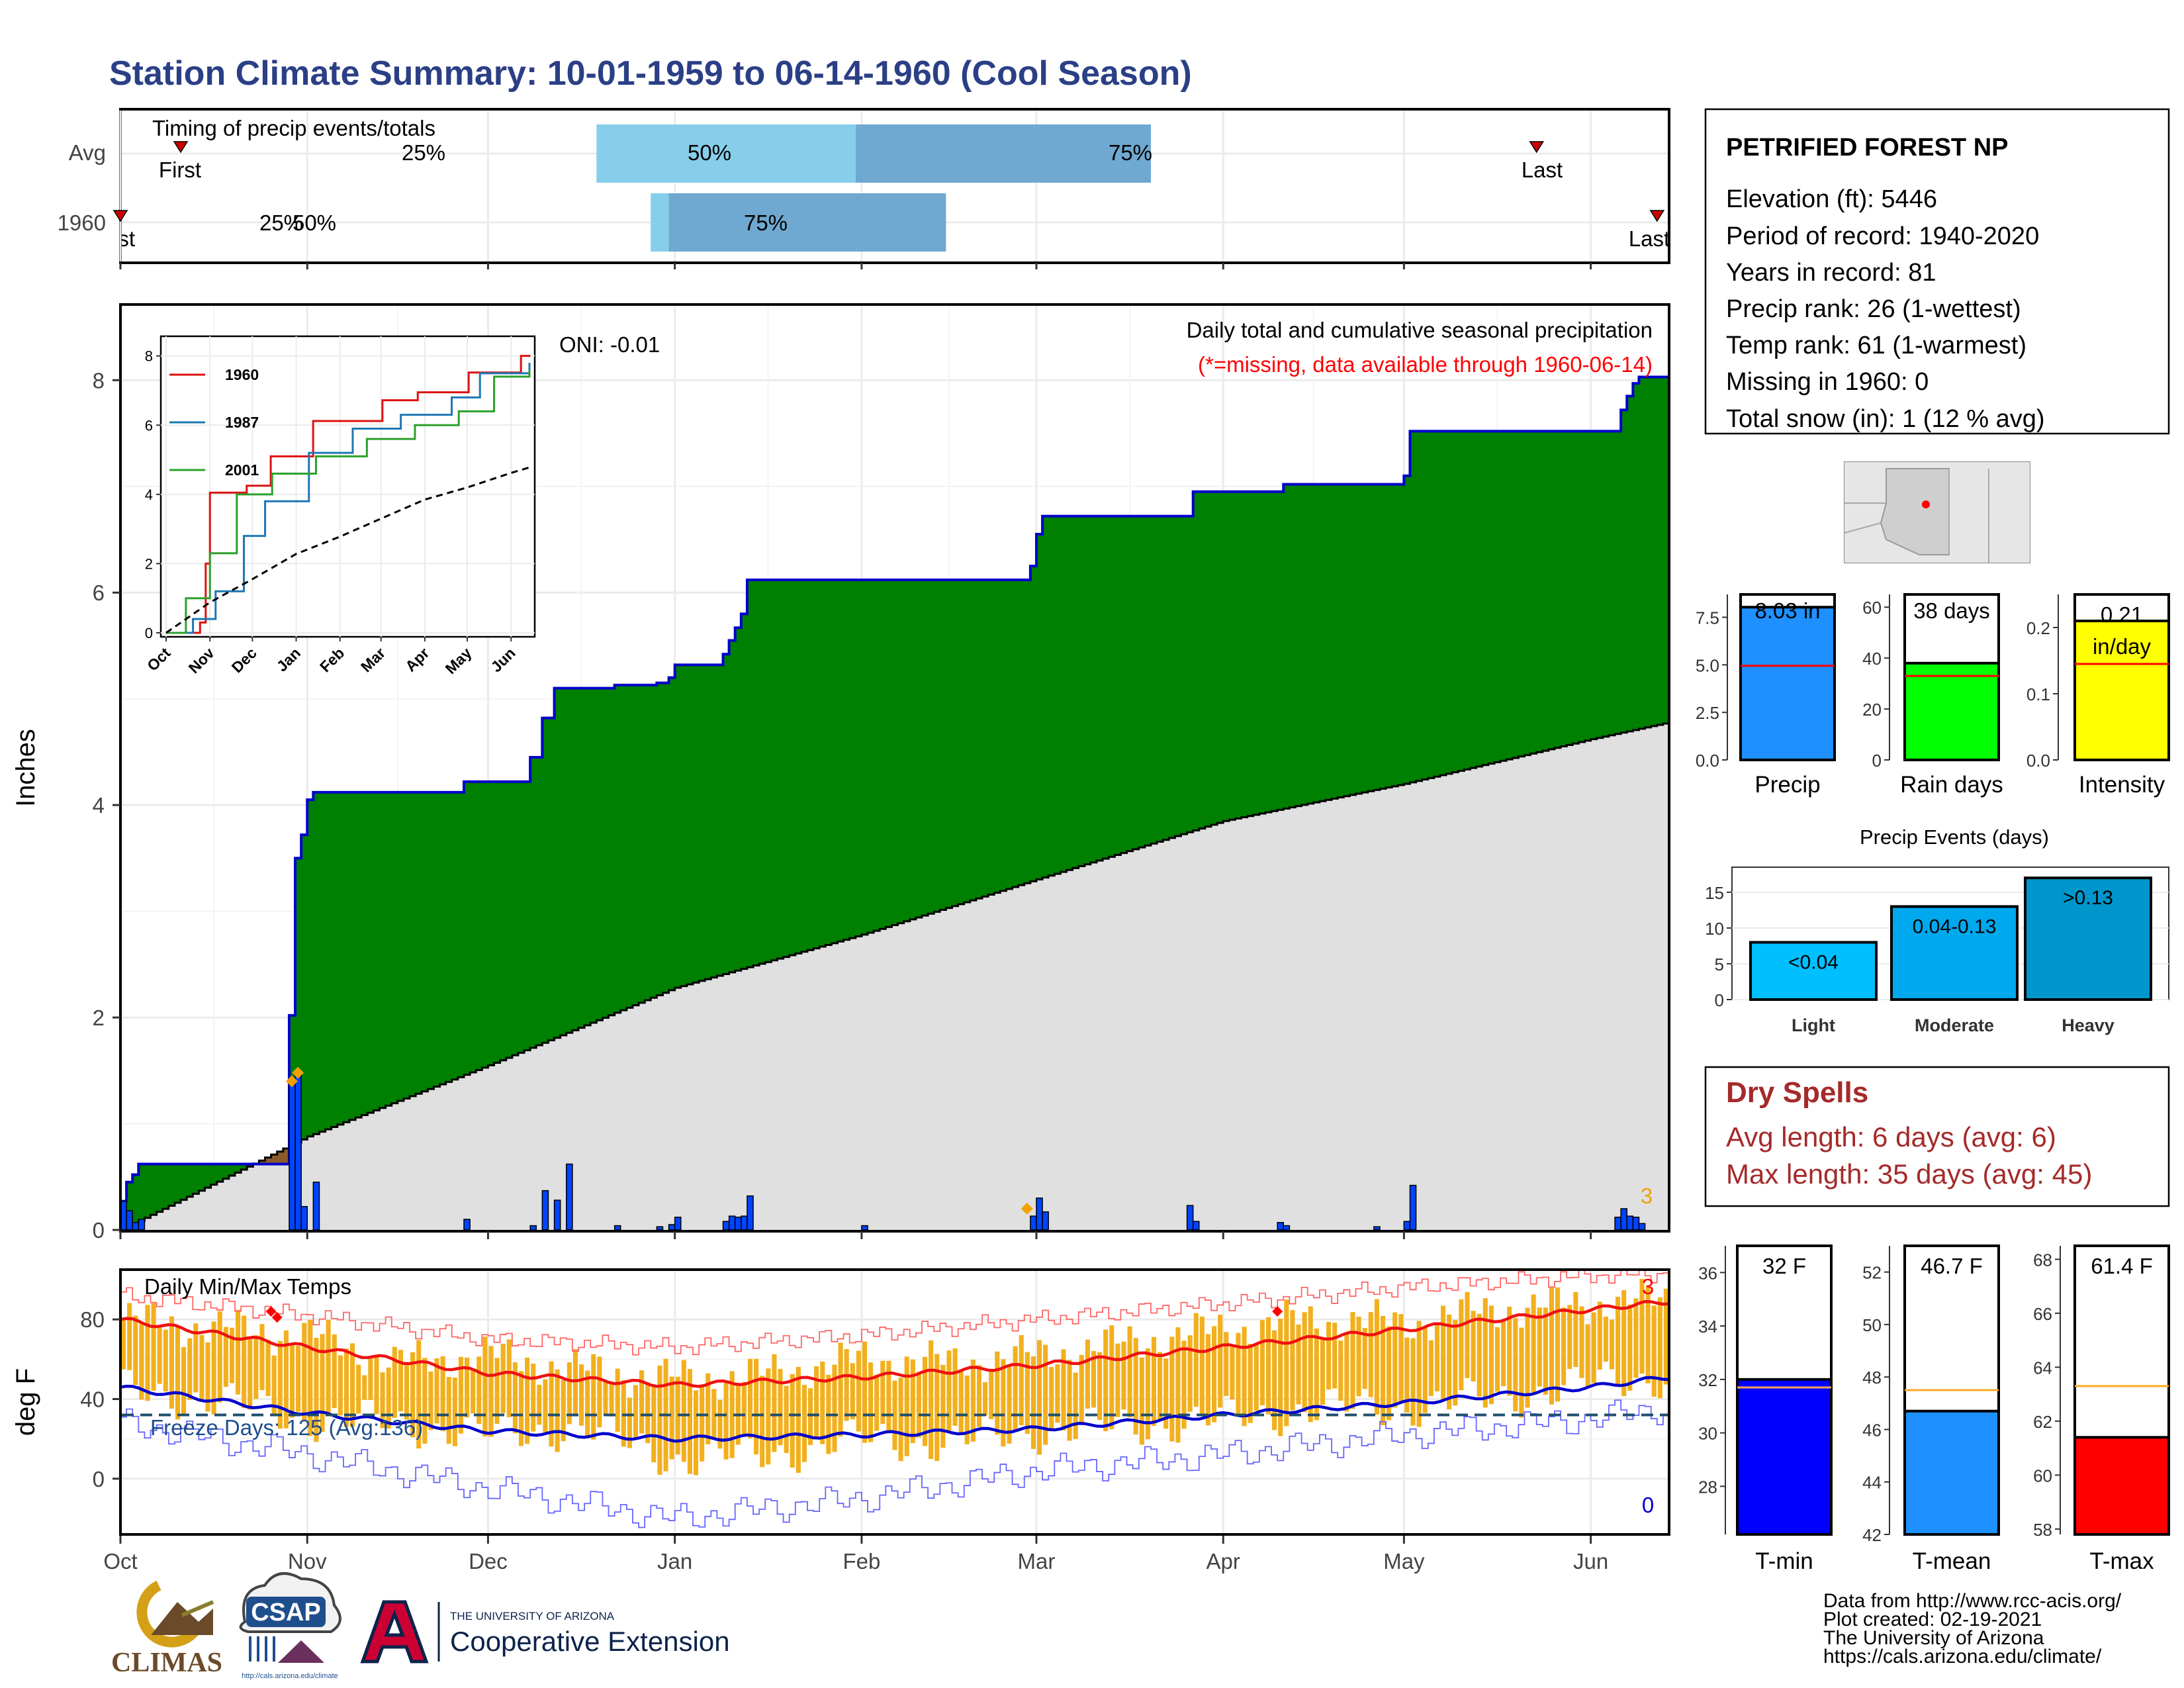  What do you see at coordinates (1784, 1266) in the screenshot?
I see `stat-value-label: 32 F` at bounding box center [1784, 1266].